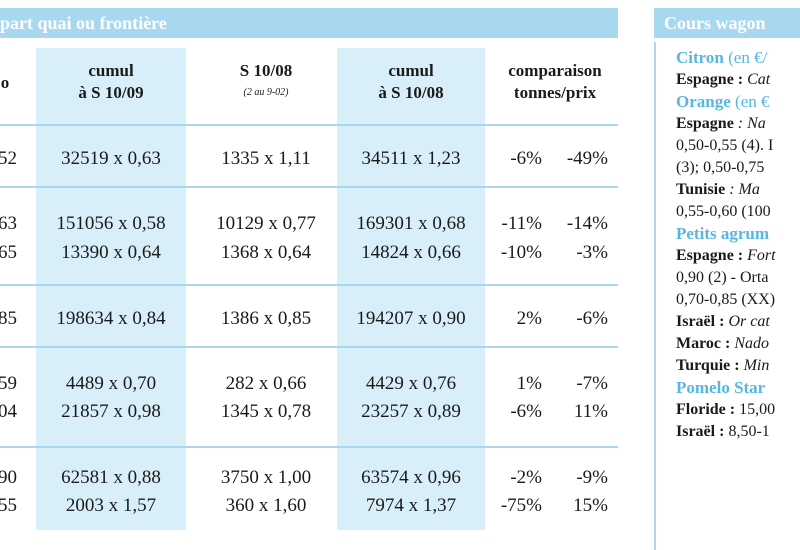  What do you see at coordinates (592, 252) in the screenshot?
I see `cell-price-change: -3%` at bounding box center [592, 252].